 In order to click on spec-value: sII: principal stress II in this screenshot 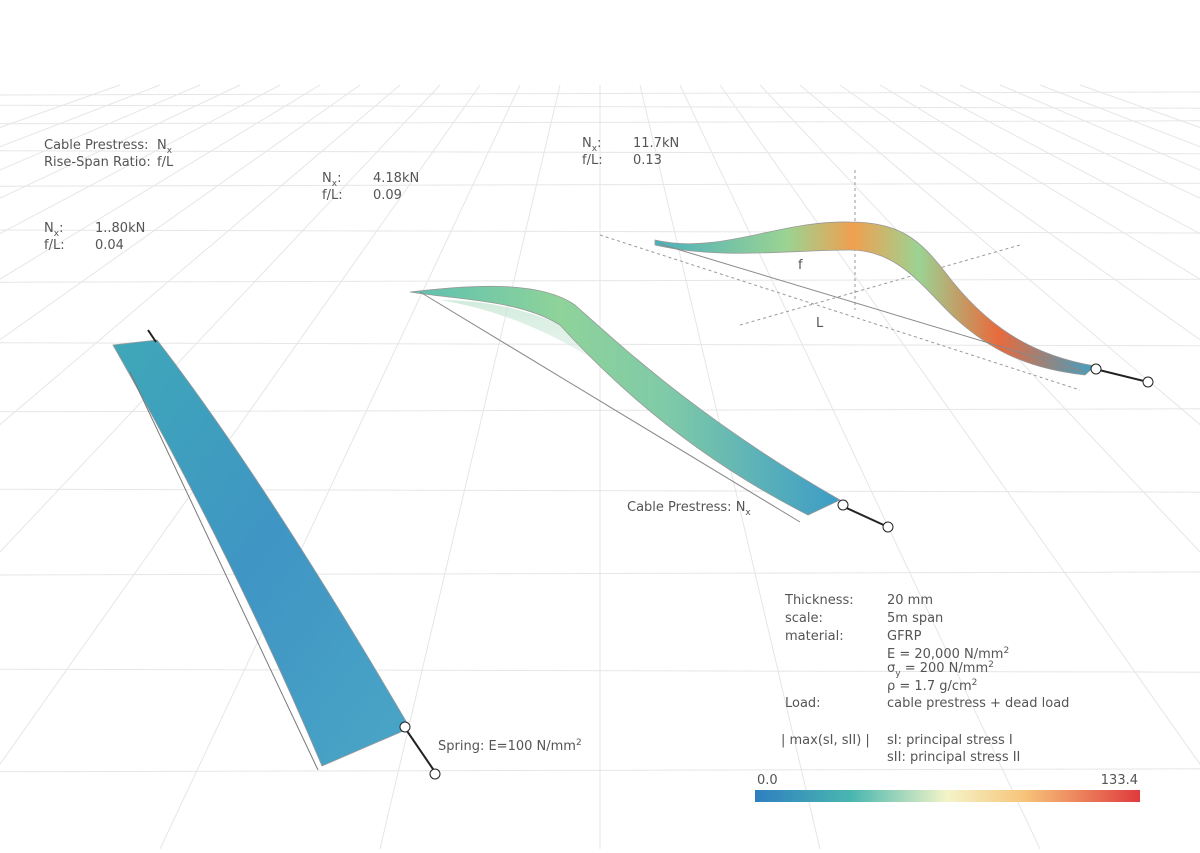, I will do `click(953, 757)`.